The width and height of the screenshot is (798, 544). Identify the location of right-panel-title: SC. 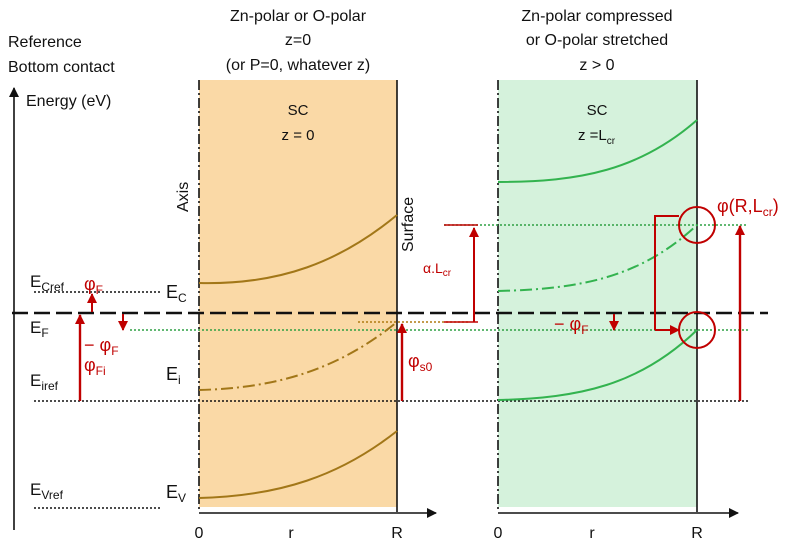
(597, 110).